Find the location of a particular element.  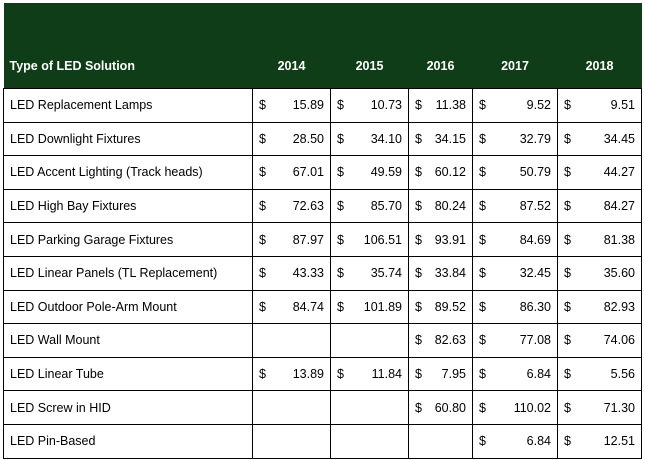

price-cell-content: $15.89 is located at coordinates (291, 105).